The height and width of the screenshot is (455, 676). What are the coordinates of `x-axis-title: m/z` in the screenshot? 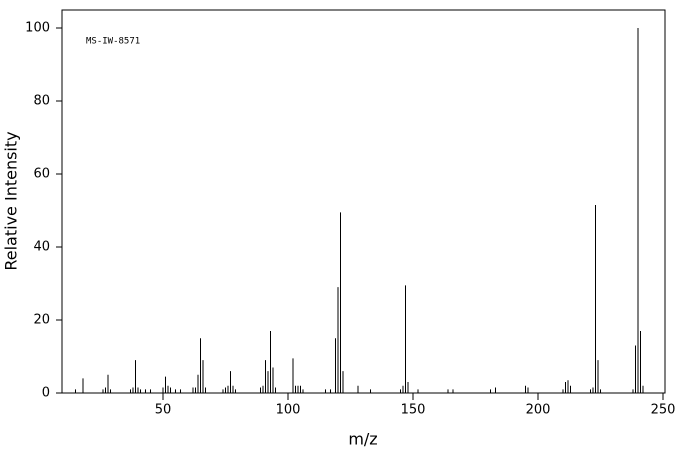 It's located at (362, 439).